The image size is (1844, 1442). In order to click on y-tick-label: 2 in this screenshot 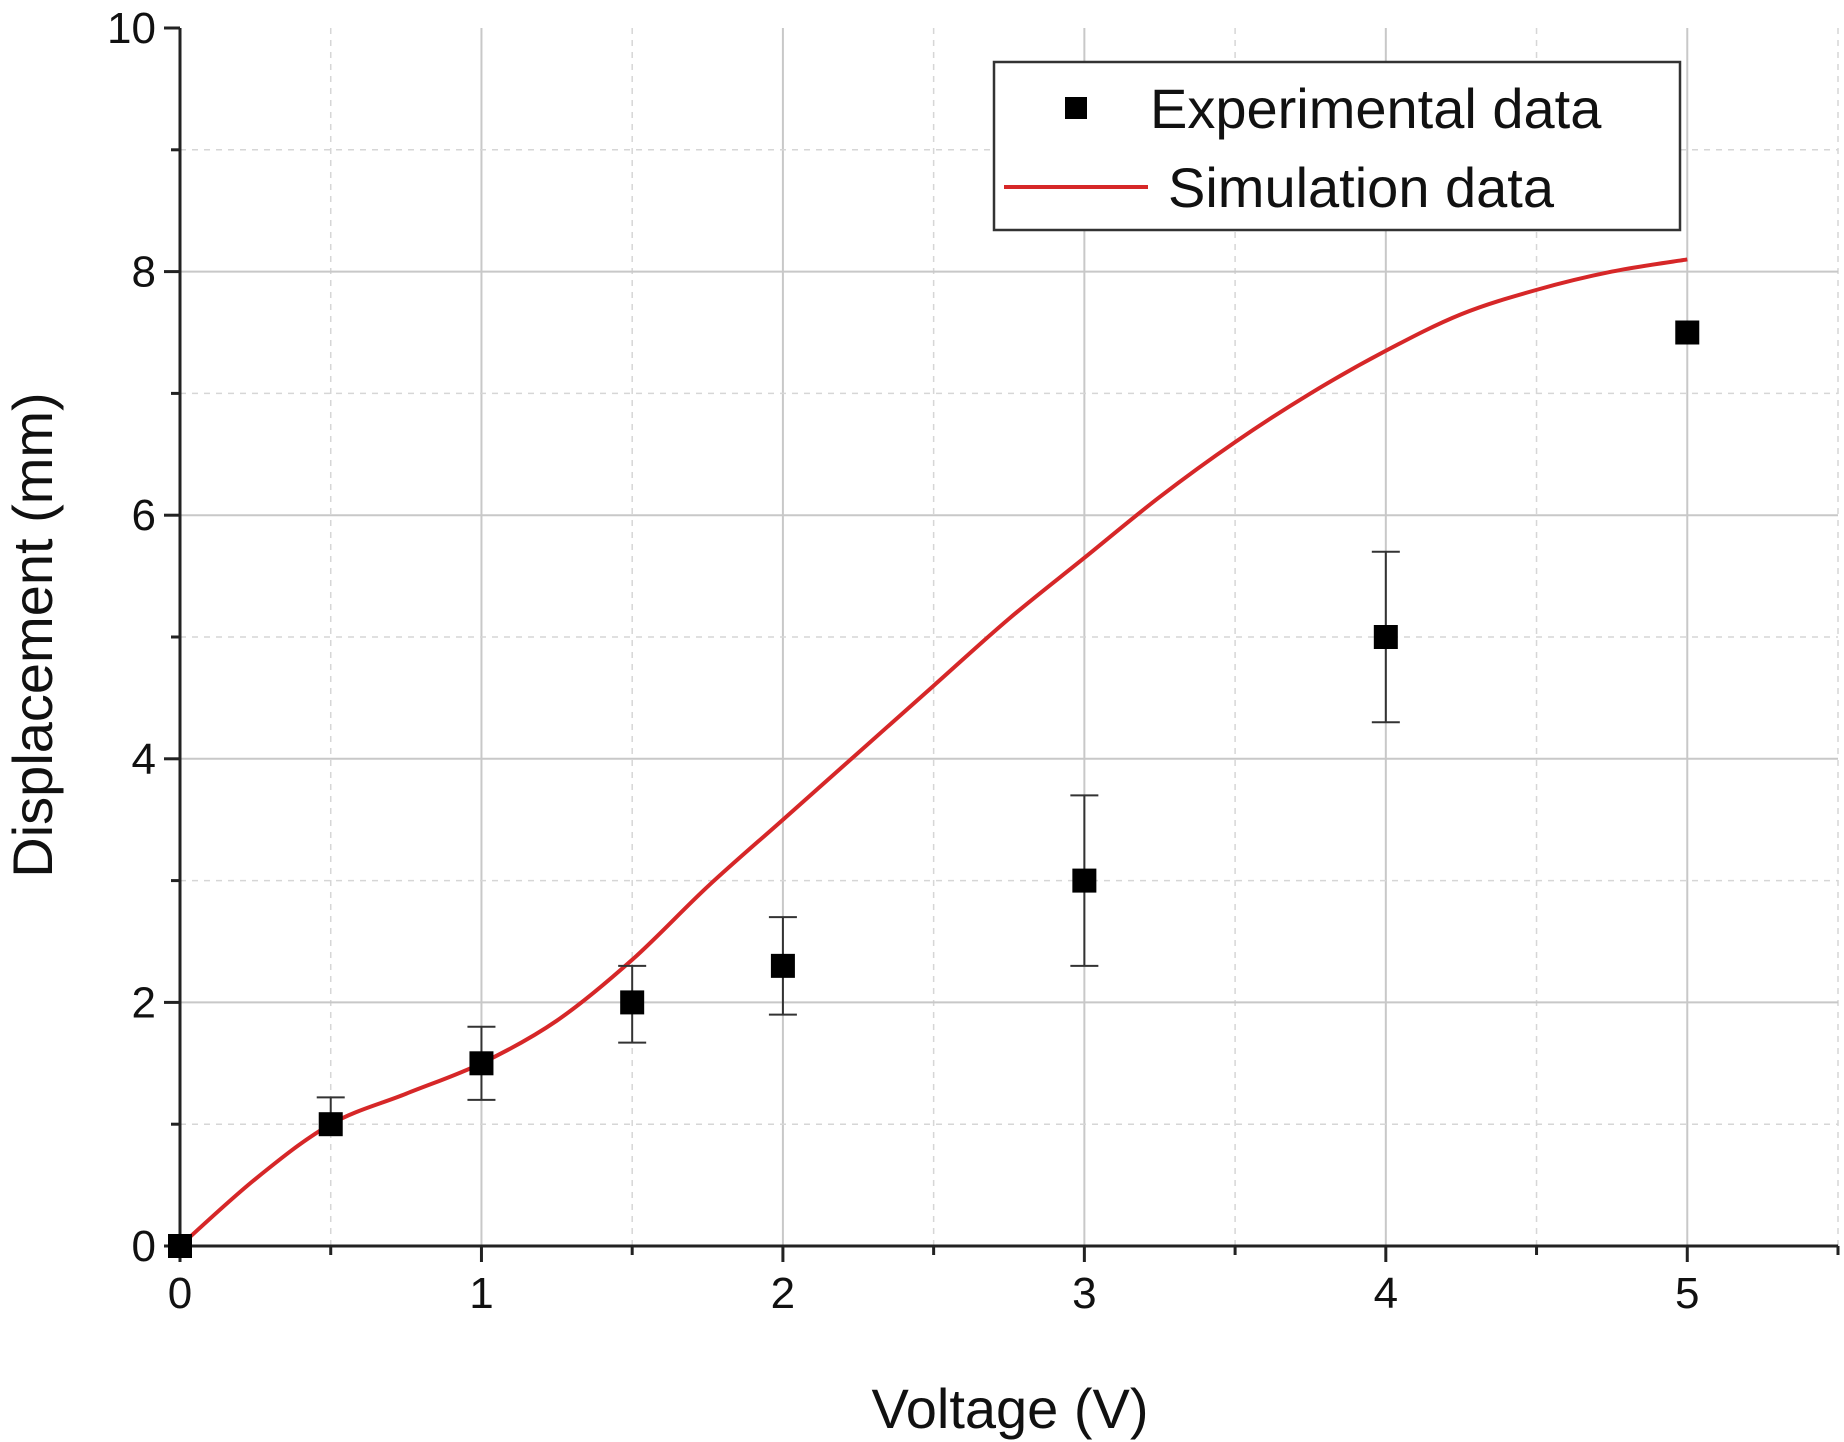, I will do `click(144, 1002)`.